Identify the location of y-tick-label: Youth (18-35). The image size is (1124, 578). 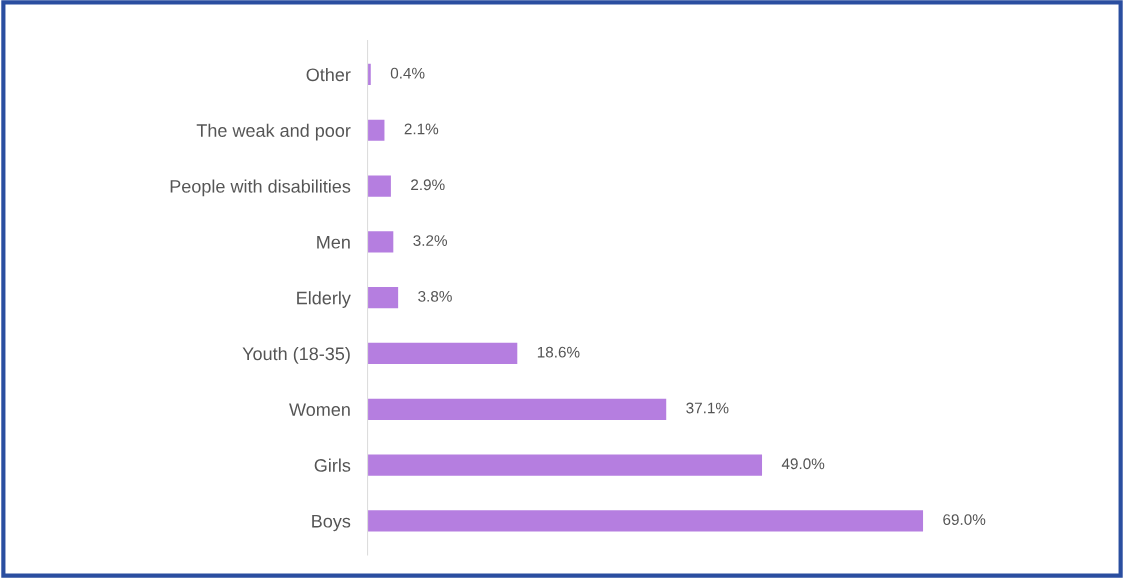
(296, 355).